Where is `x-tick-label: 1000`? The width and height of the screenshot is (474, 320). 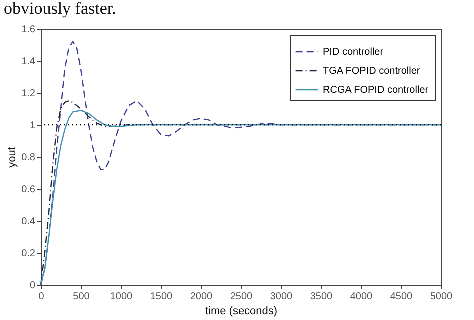 x-tick-label: 1000 is located at coordinates (122, 297).